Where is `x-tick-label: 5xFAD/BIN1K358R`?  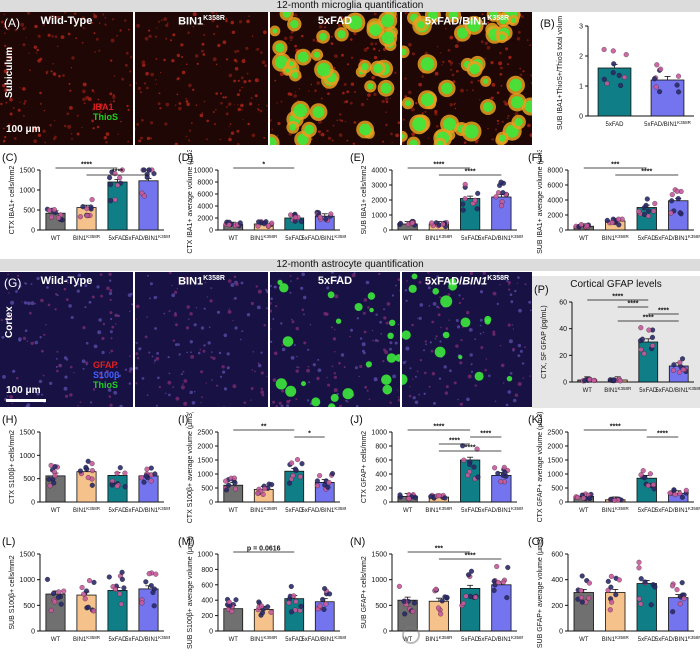 x-tick-label: 5xFAD/BIN1K358R is located at coordinates (500, 639).